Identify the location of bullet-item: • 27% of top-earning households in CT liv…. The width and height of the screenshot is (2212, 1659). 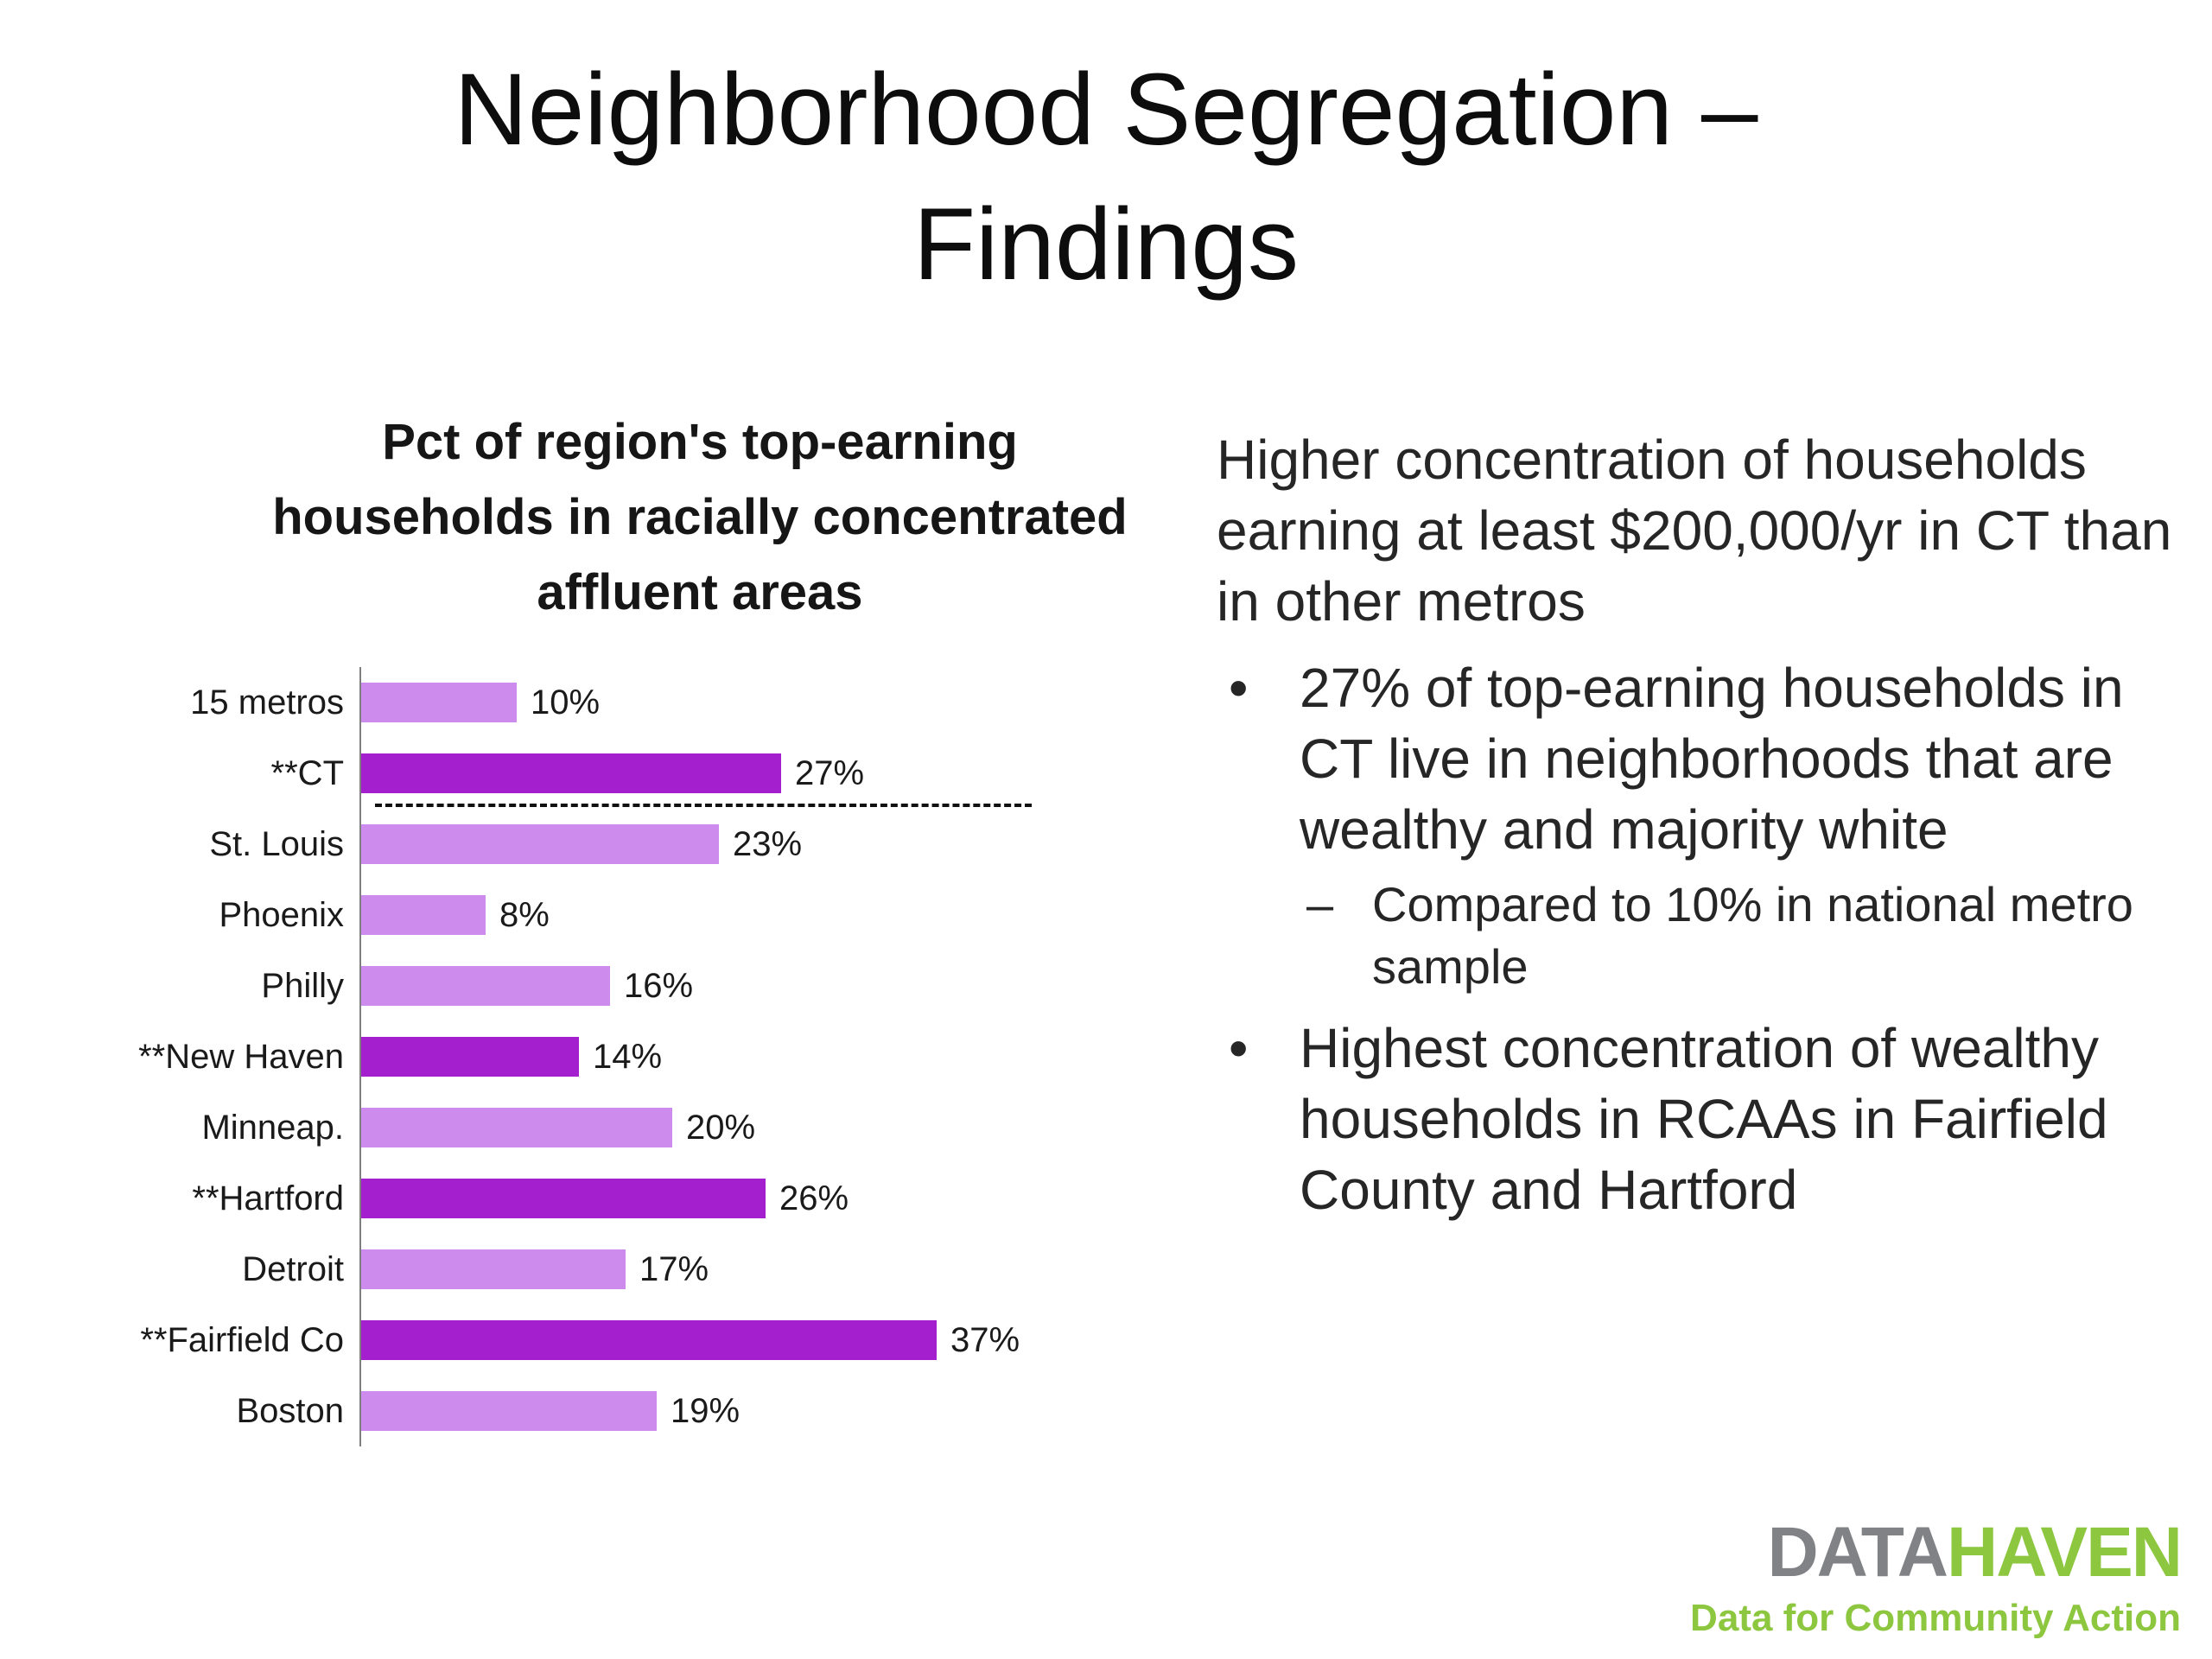
(1705, 759).